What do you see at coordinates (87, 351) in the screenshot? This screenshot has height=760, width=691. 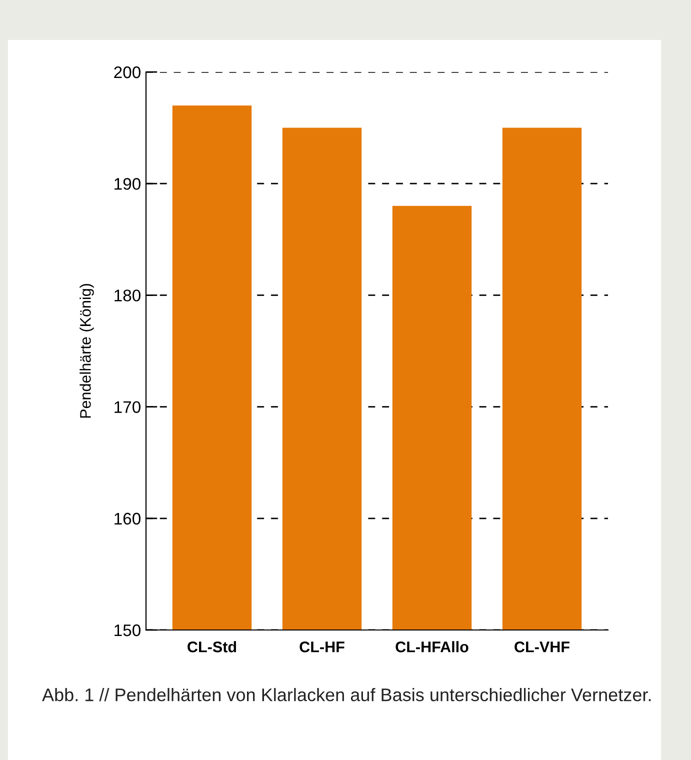 I see `y-axis-title: Pendelhärte (König)` at bounding box center [87, 351].